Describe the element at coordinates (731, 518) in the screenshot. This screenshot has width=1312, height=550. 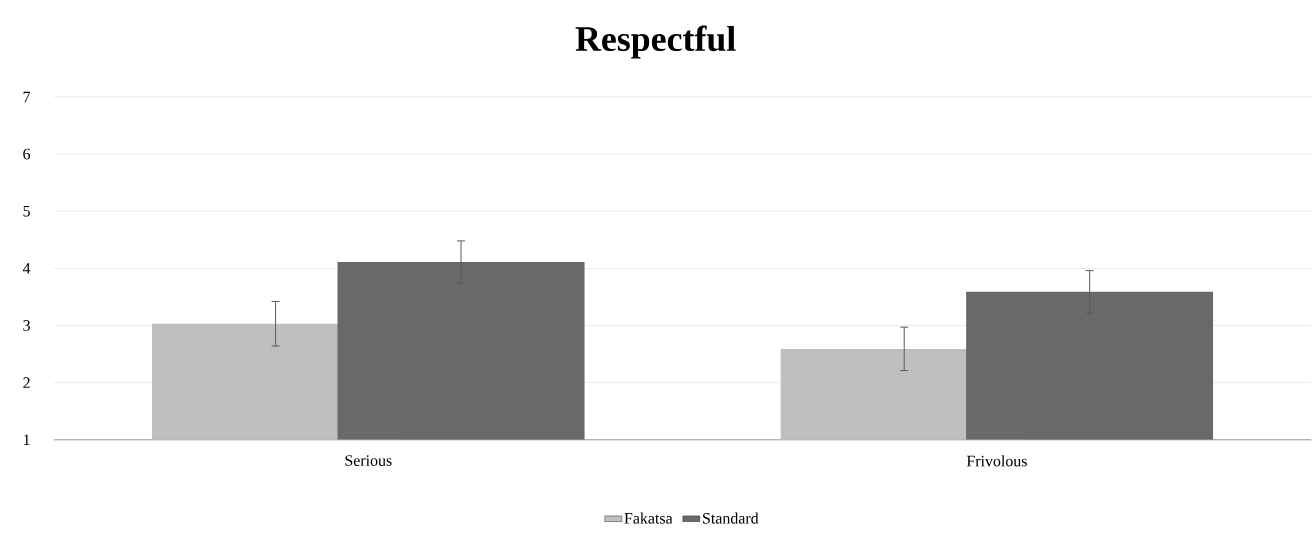
I see `legend-label: Standard` at that location.